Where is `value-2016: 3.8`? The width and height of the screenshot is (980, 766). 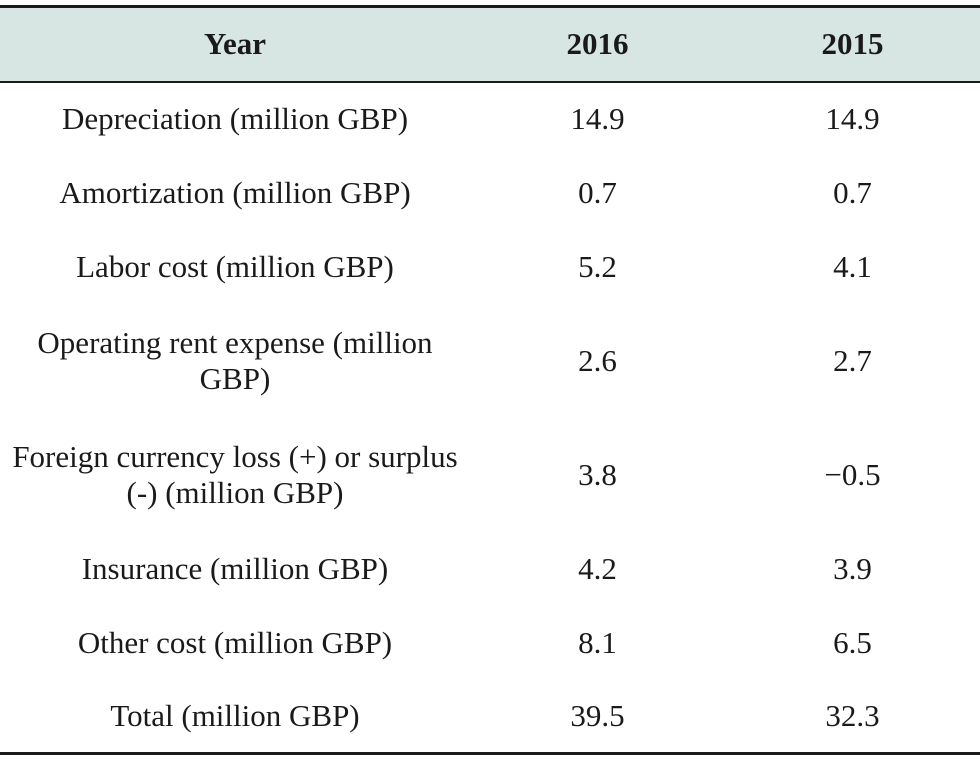 value-2016: 3.8 is located at coordinates (597, 474).